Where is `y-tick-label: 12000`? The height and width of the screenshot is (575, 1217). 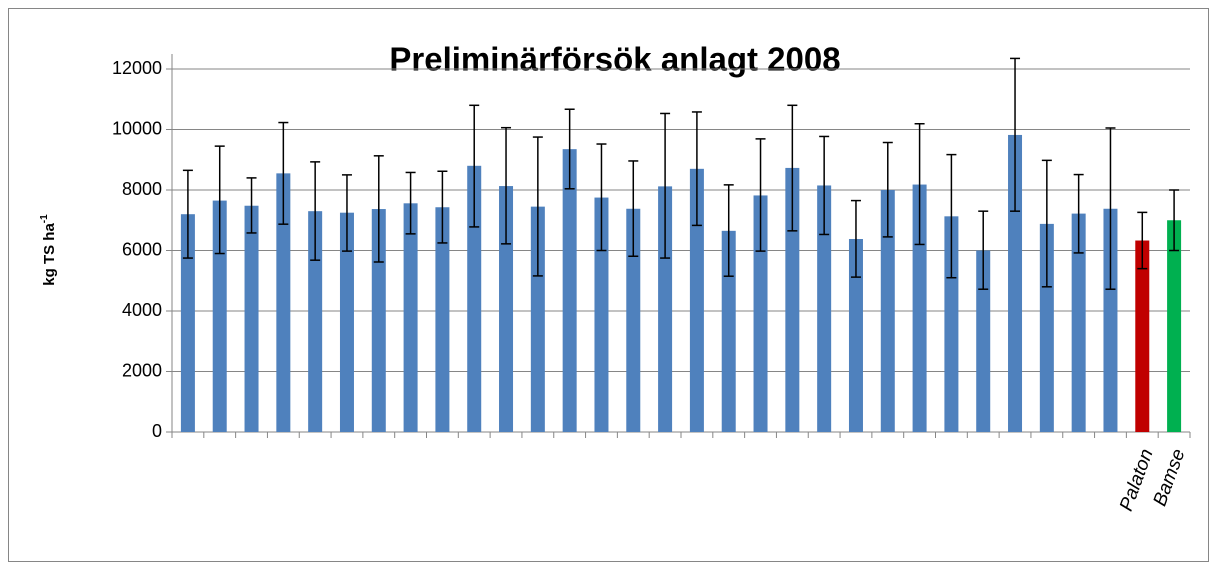 y-tick-label: 12000 is located at coordinates (137, 68).